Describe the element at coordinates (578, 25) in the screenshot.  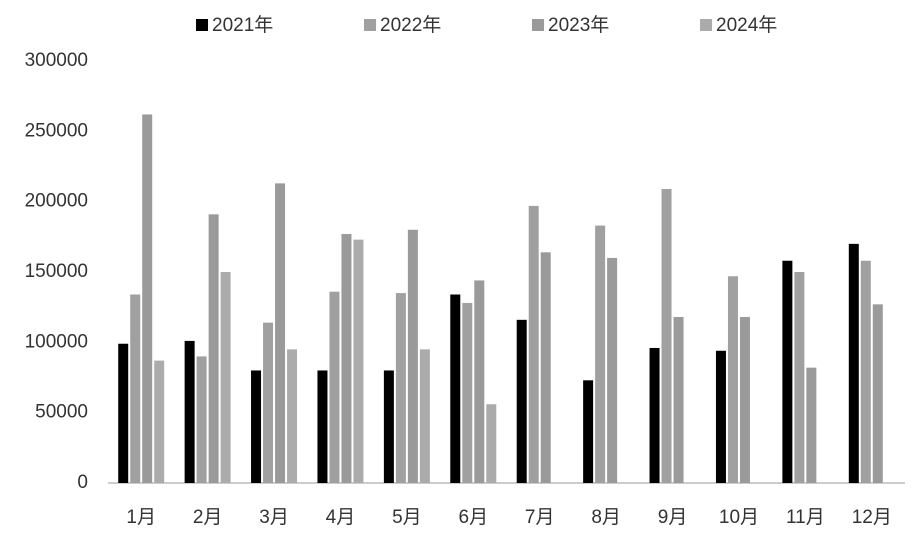
I see `legend-label: 2023年` at that location.